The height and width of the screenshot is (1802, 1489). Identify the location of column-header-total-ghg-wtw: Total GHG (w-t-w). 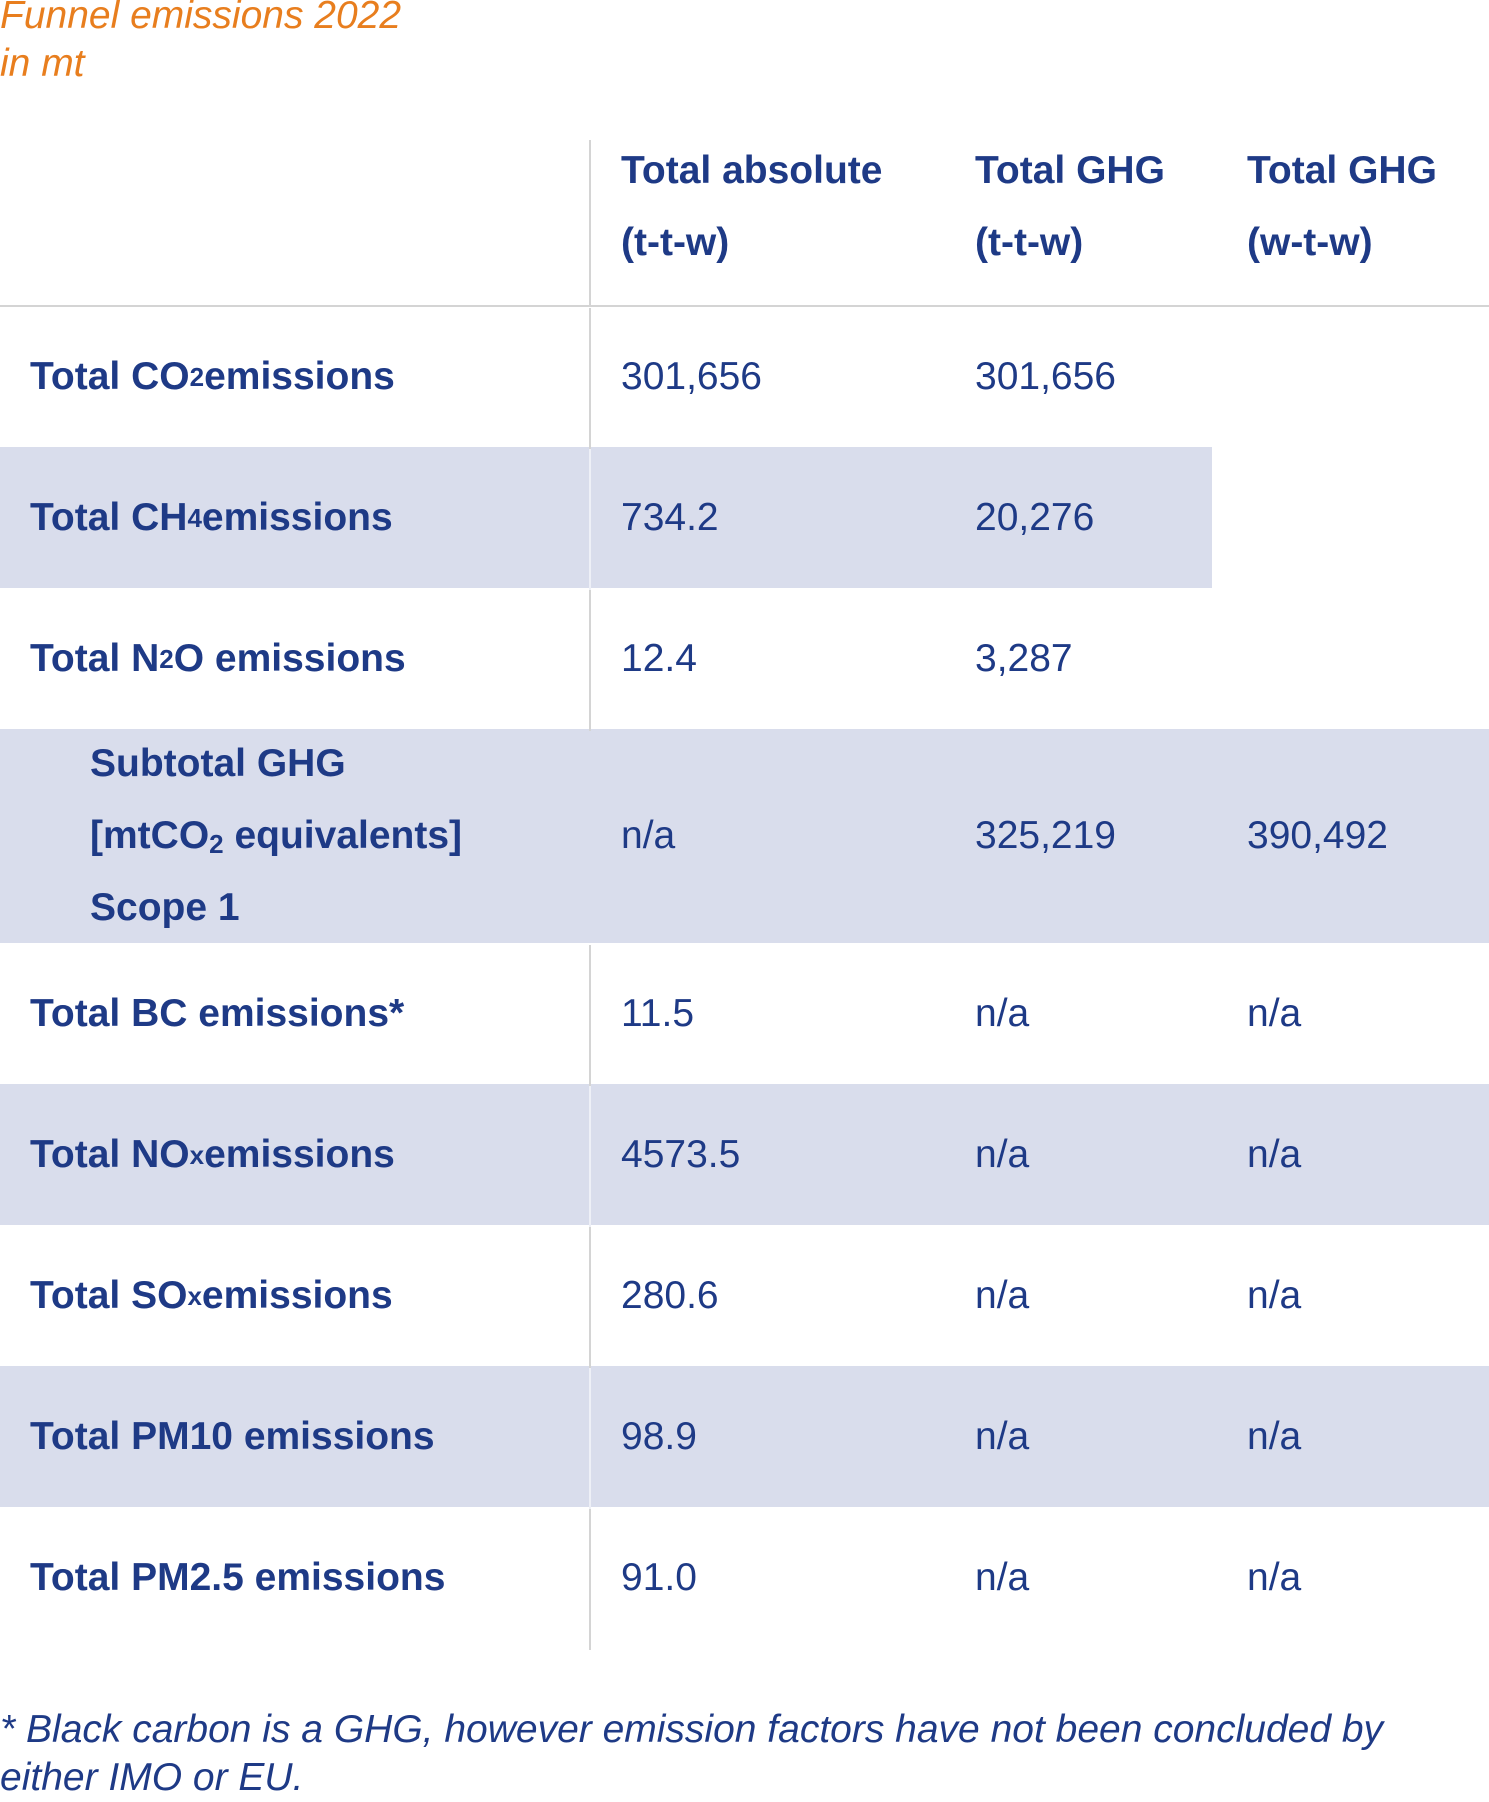
(1342, 218).